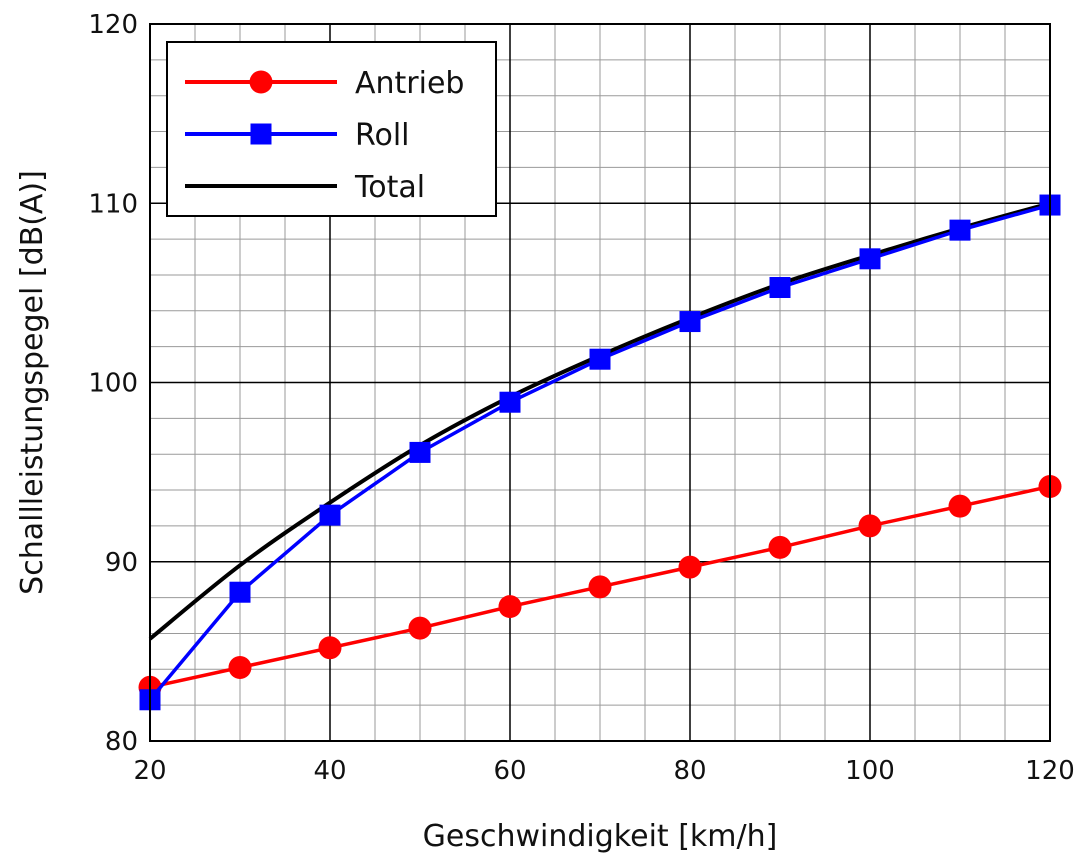 This screenshot has height=861, width=1081. Describe the element at coordinates (261, 134) in the screenshot. I see `legend-marker-square` at that location.